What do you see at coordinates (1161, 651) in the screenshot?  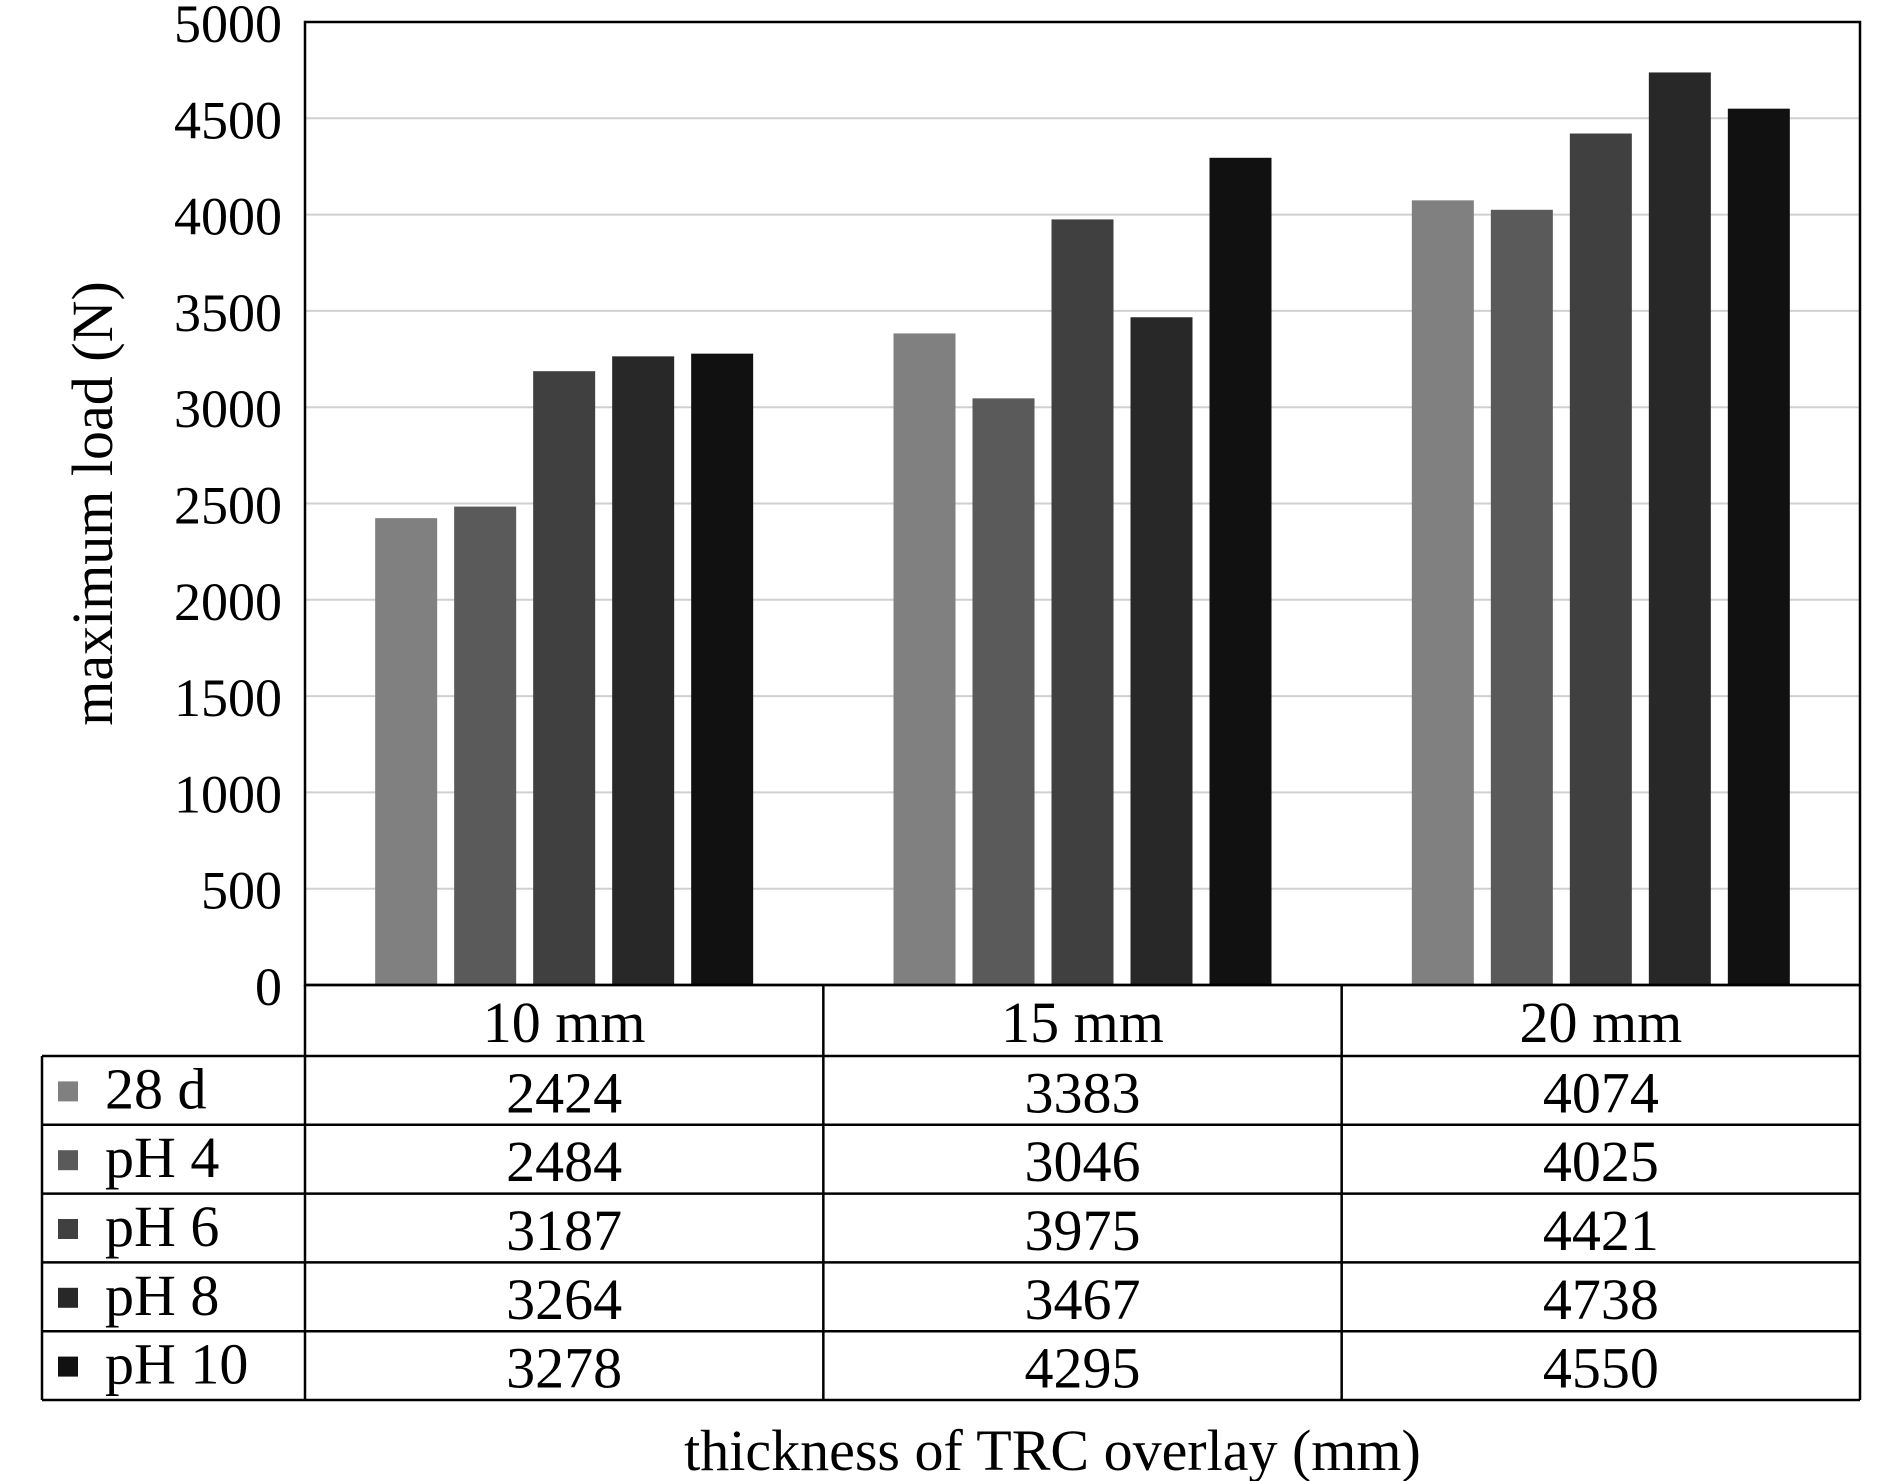 I see `bar-ph-8-15-mm` at bounding box center [1161, 651].